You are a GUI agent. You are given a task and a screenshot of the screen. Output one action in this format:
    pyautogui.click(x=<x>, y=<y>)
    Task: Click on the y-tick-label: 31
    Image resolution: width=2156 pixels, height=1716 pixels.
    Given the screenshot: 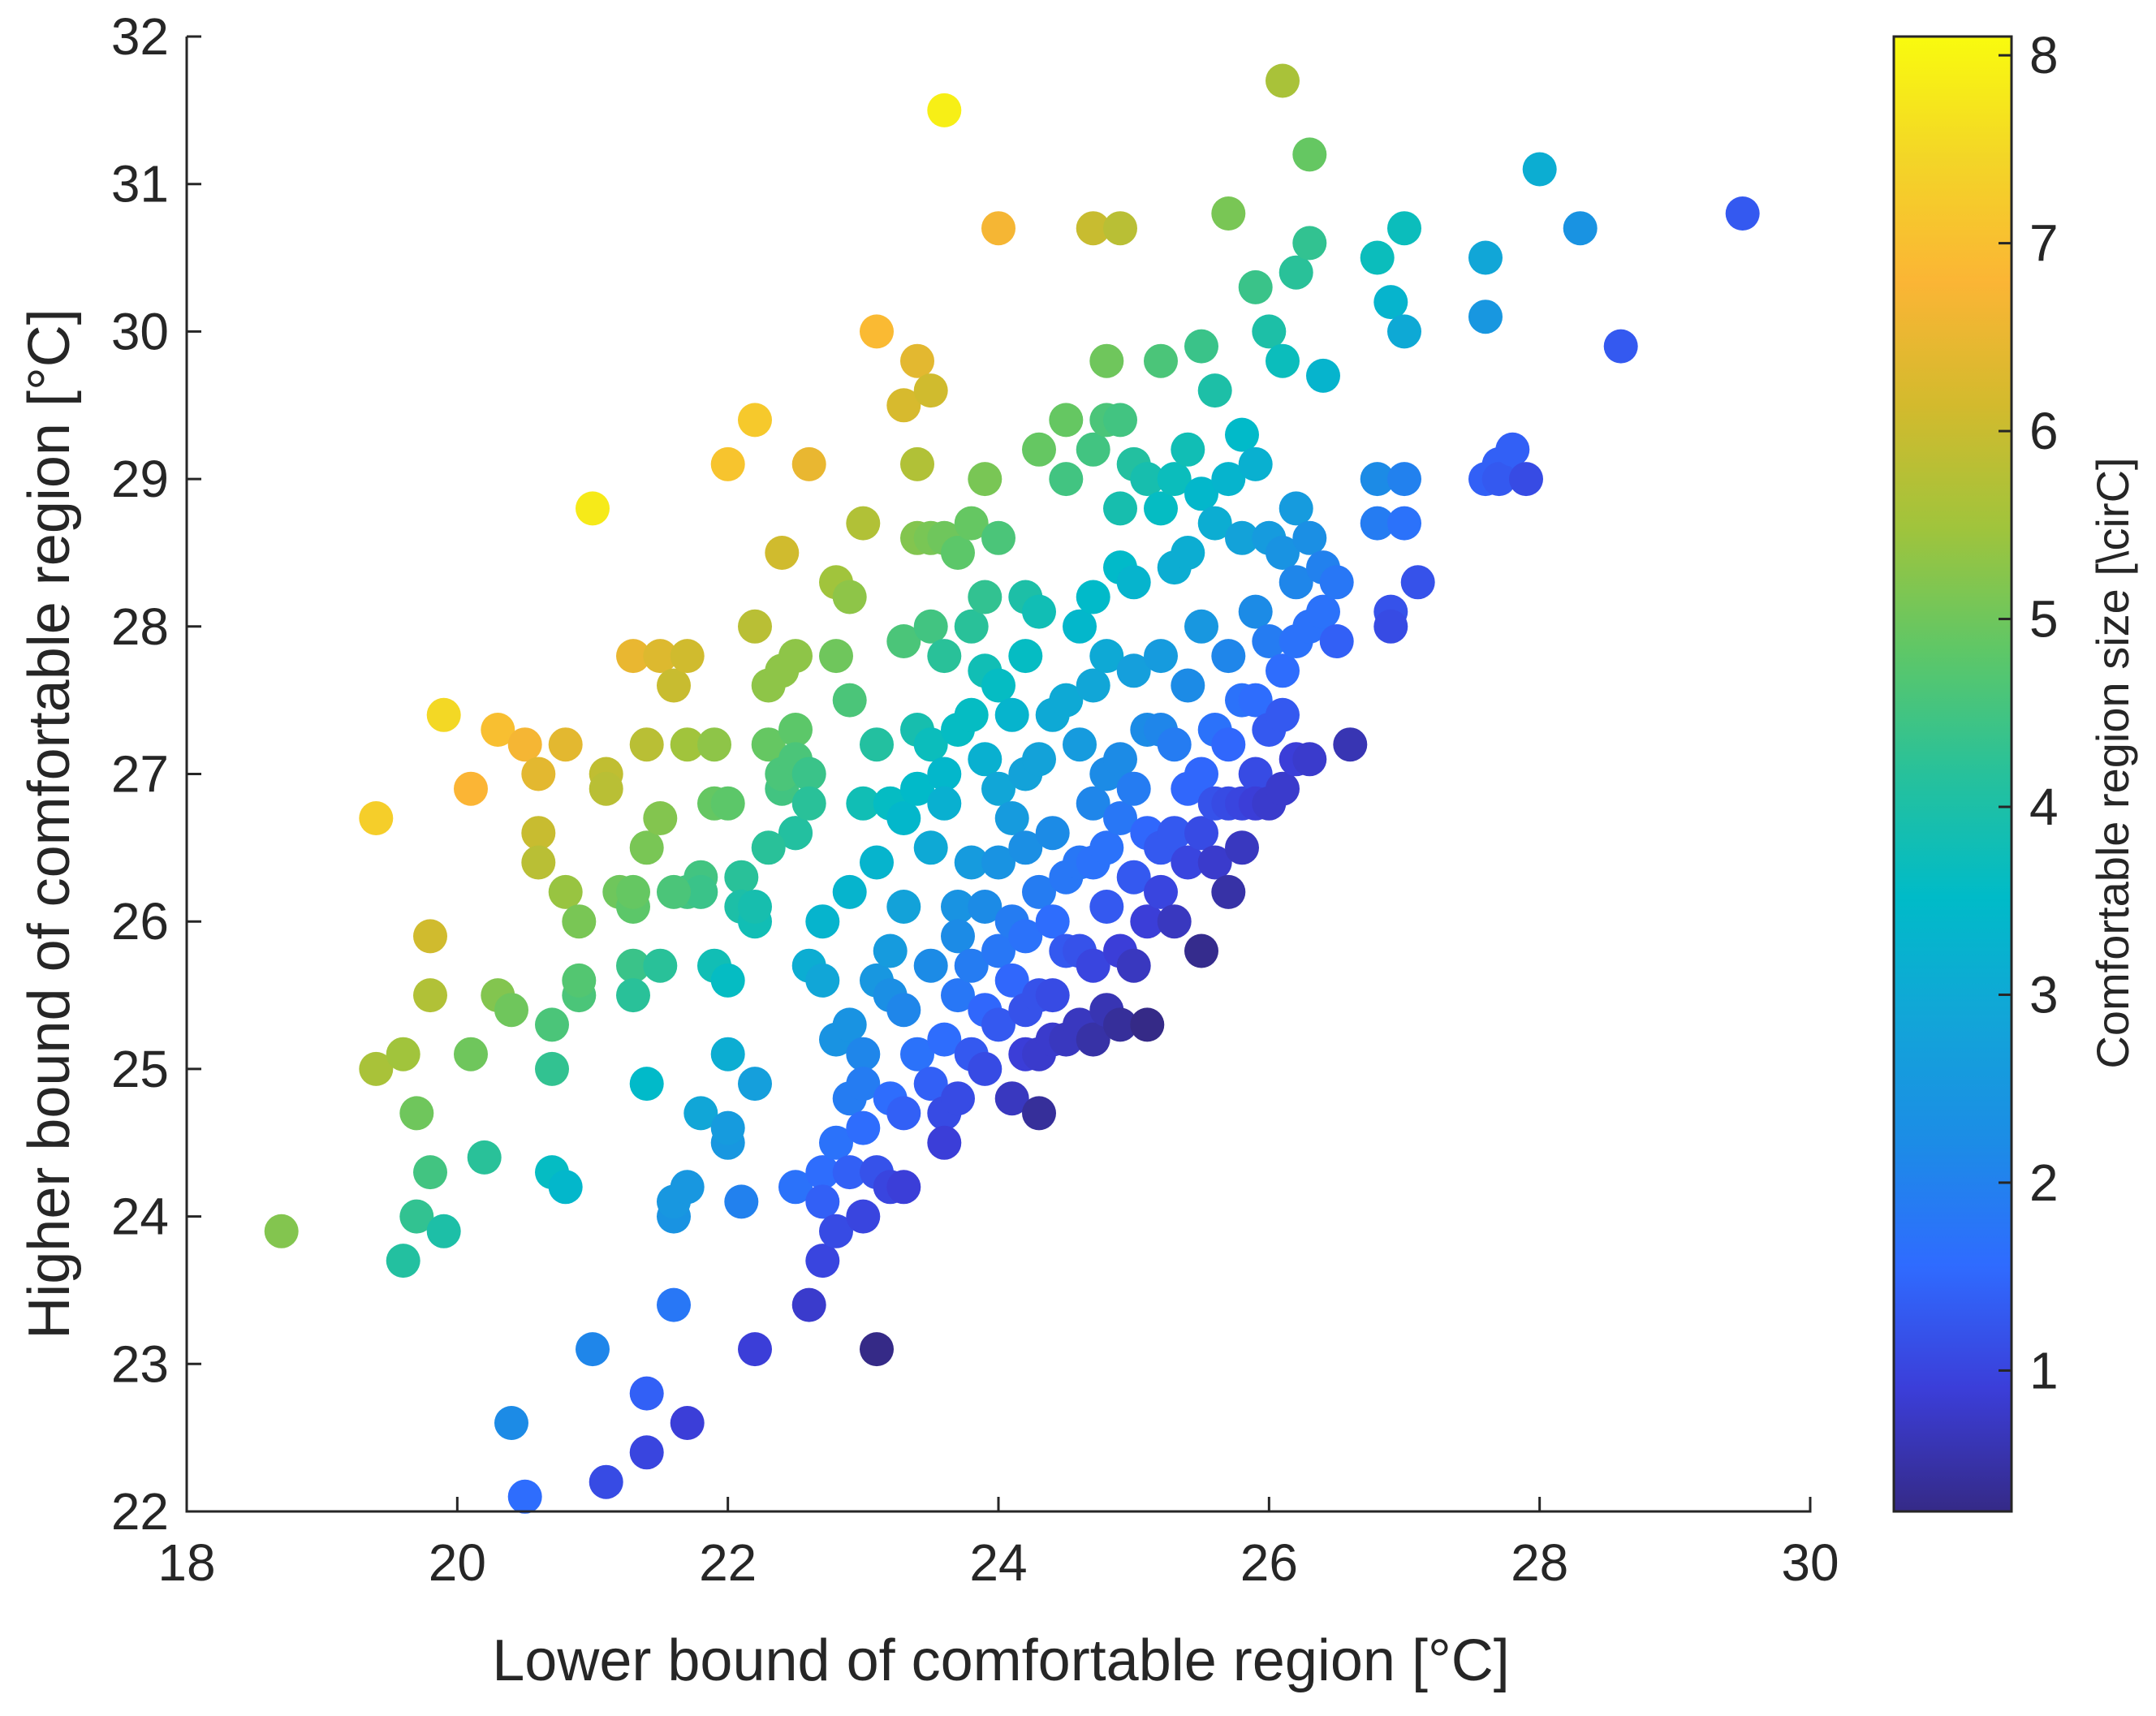 What is the action you would take?
    pyautogui.click(x=140, y=184)
    